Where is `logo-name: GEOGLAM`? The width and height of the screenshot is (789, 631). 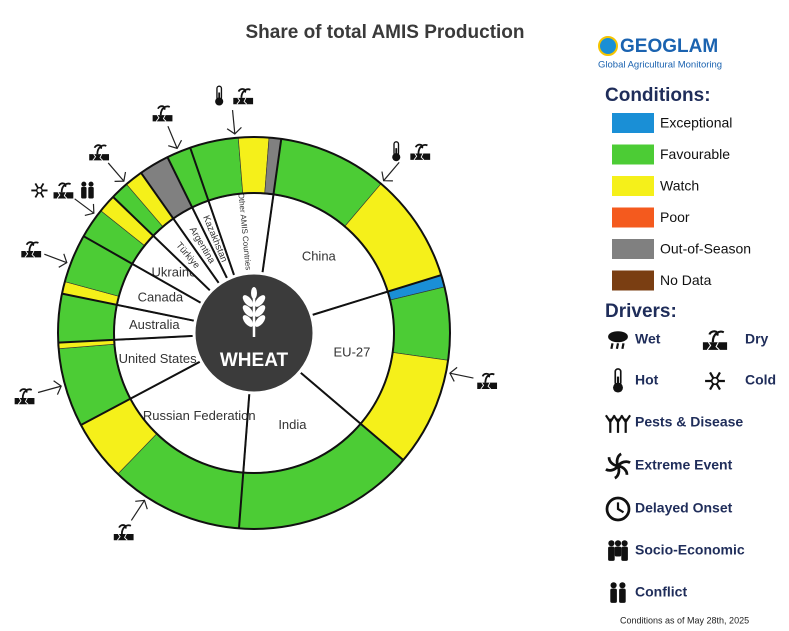
logo-name: GEOGLAM is located at coordinates (669, 46).